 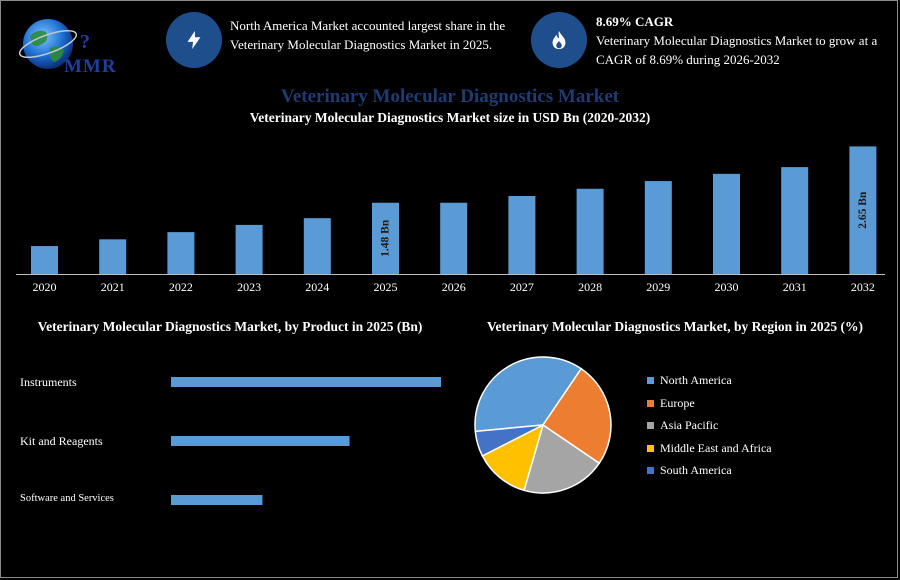 What do you see at coordinates (696, 470) in the screenshot?
I see `legend-label: South America` at bounding box center [696, 470].